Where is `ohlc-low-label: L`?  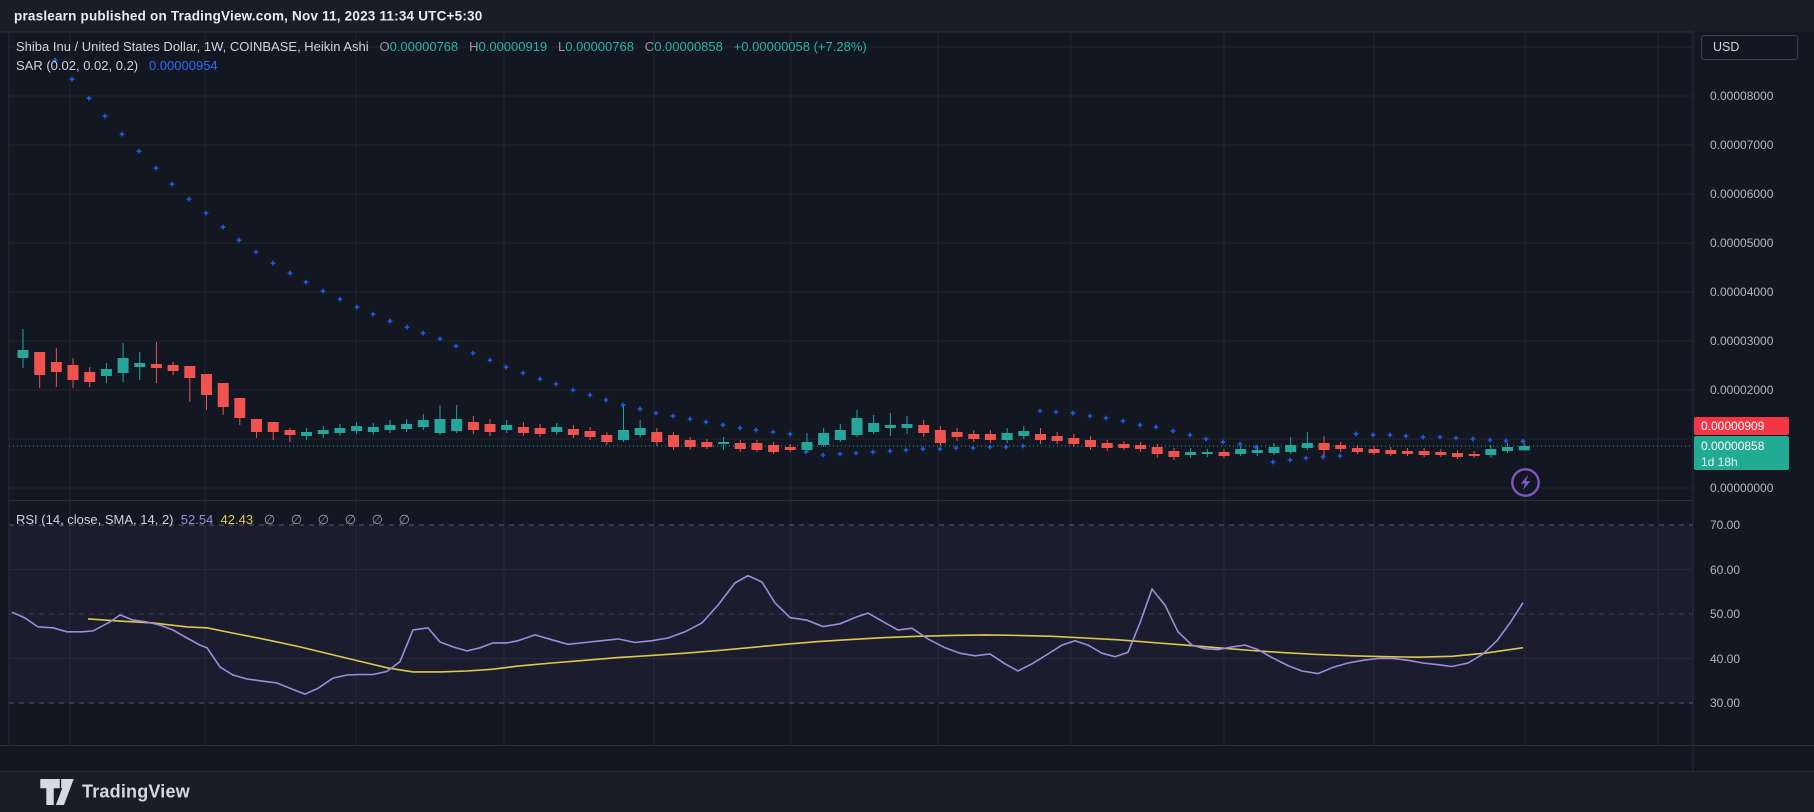
ohlc-low-label: L is located at coordinates (562, 46).